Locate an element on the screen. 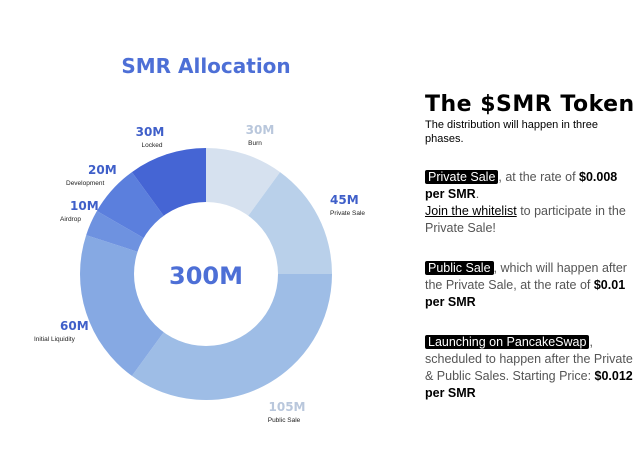 This screenshot has height=462, width=640. category-label-initial-liquidity: Initial Liquidity is located at coordinates (55, 339).